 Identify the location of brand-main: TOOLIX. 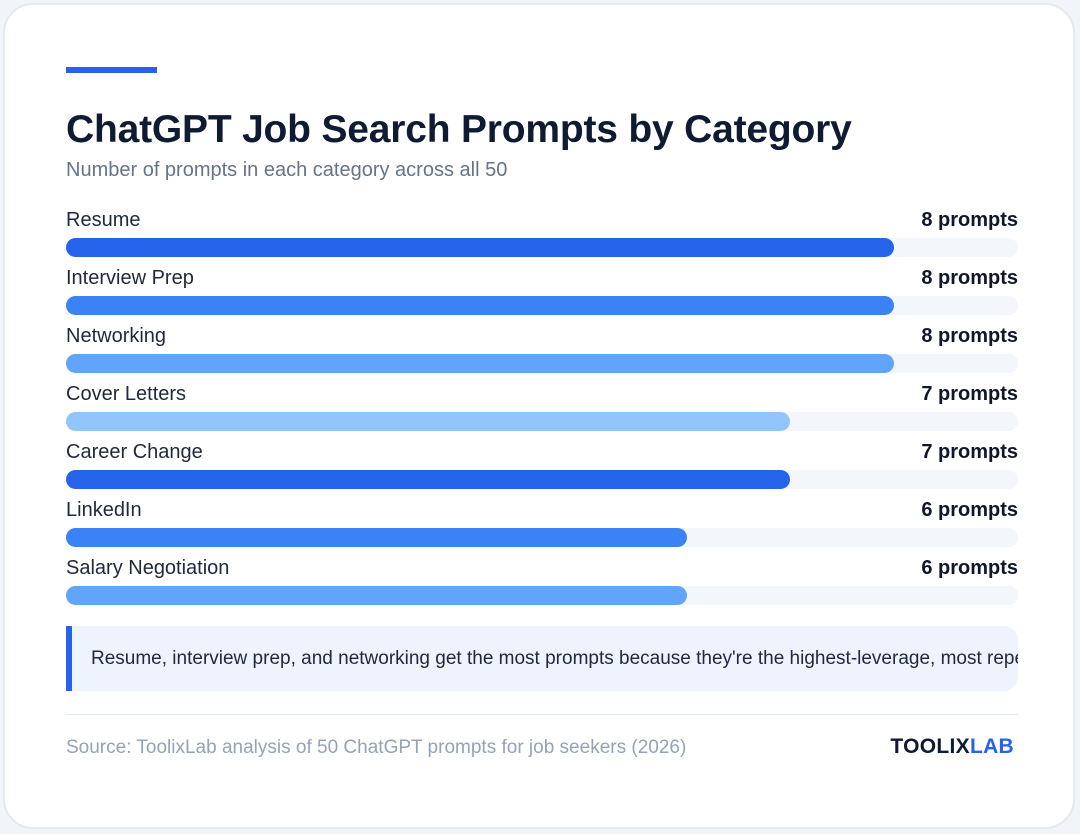
(930, 746).